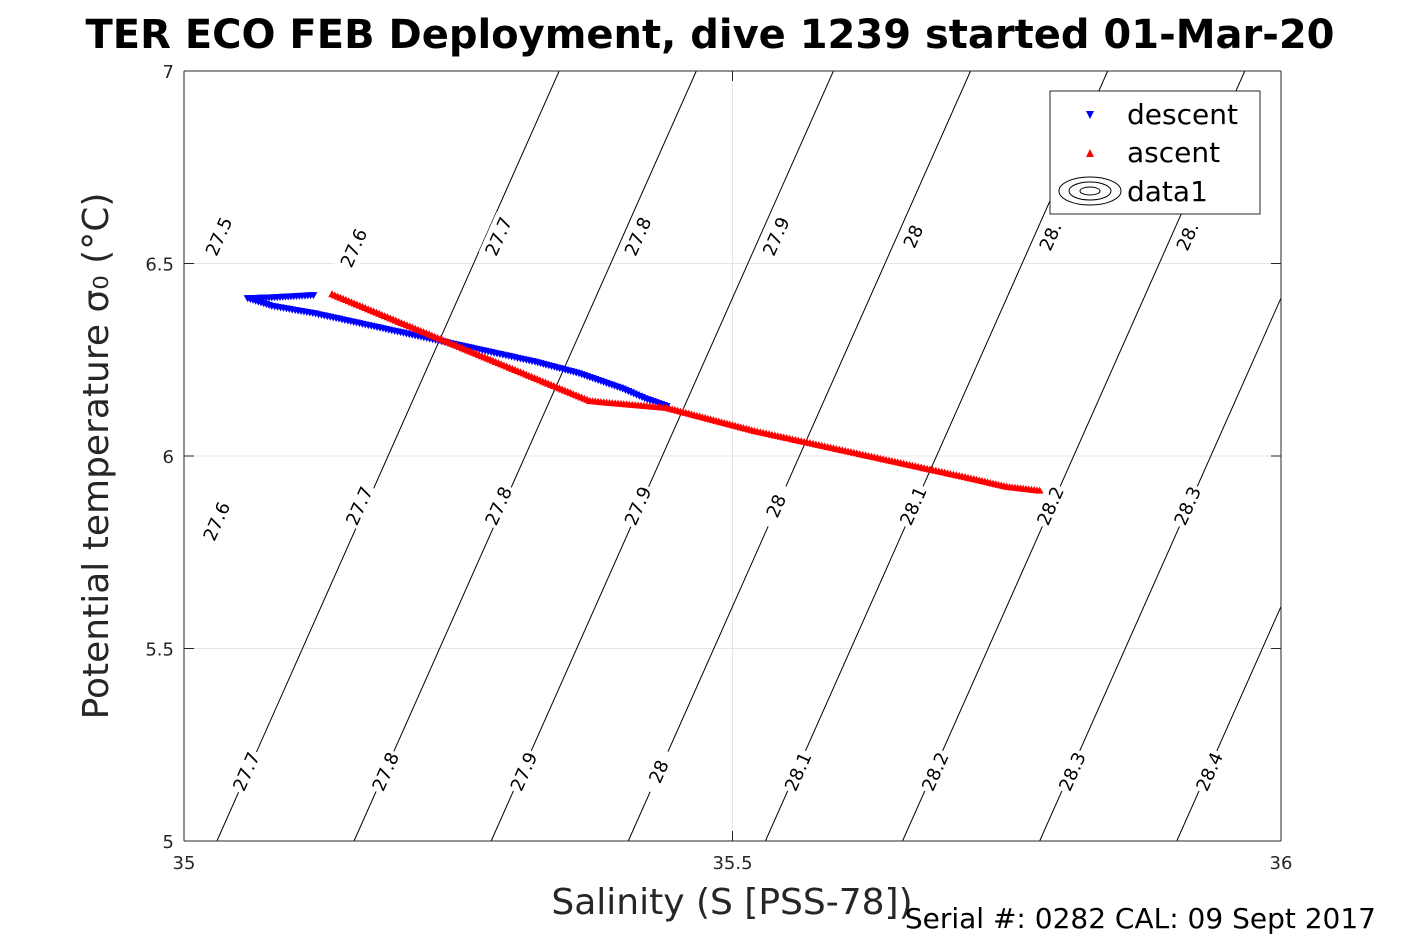 The image size is (1417, 945). I want to click on ascent-point, so click(1039, 490).